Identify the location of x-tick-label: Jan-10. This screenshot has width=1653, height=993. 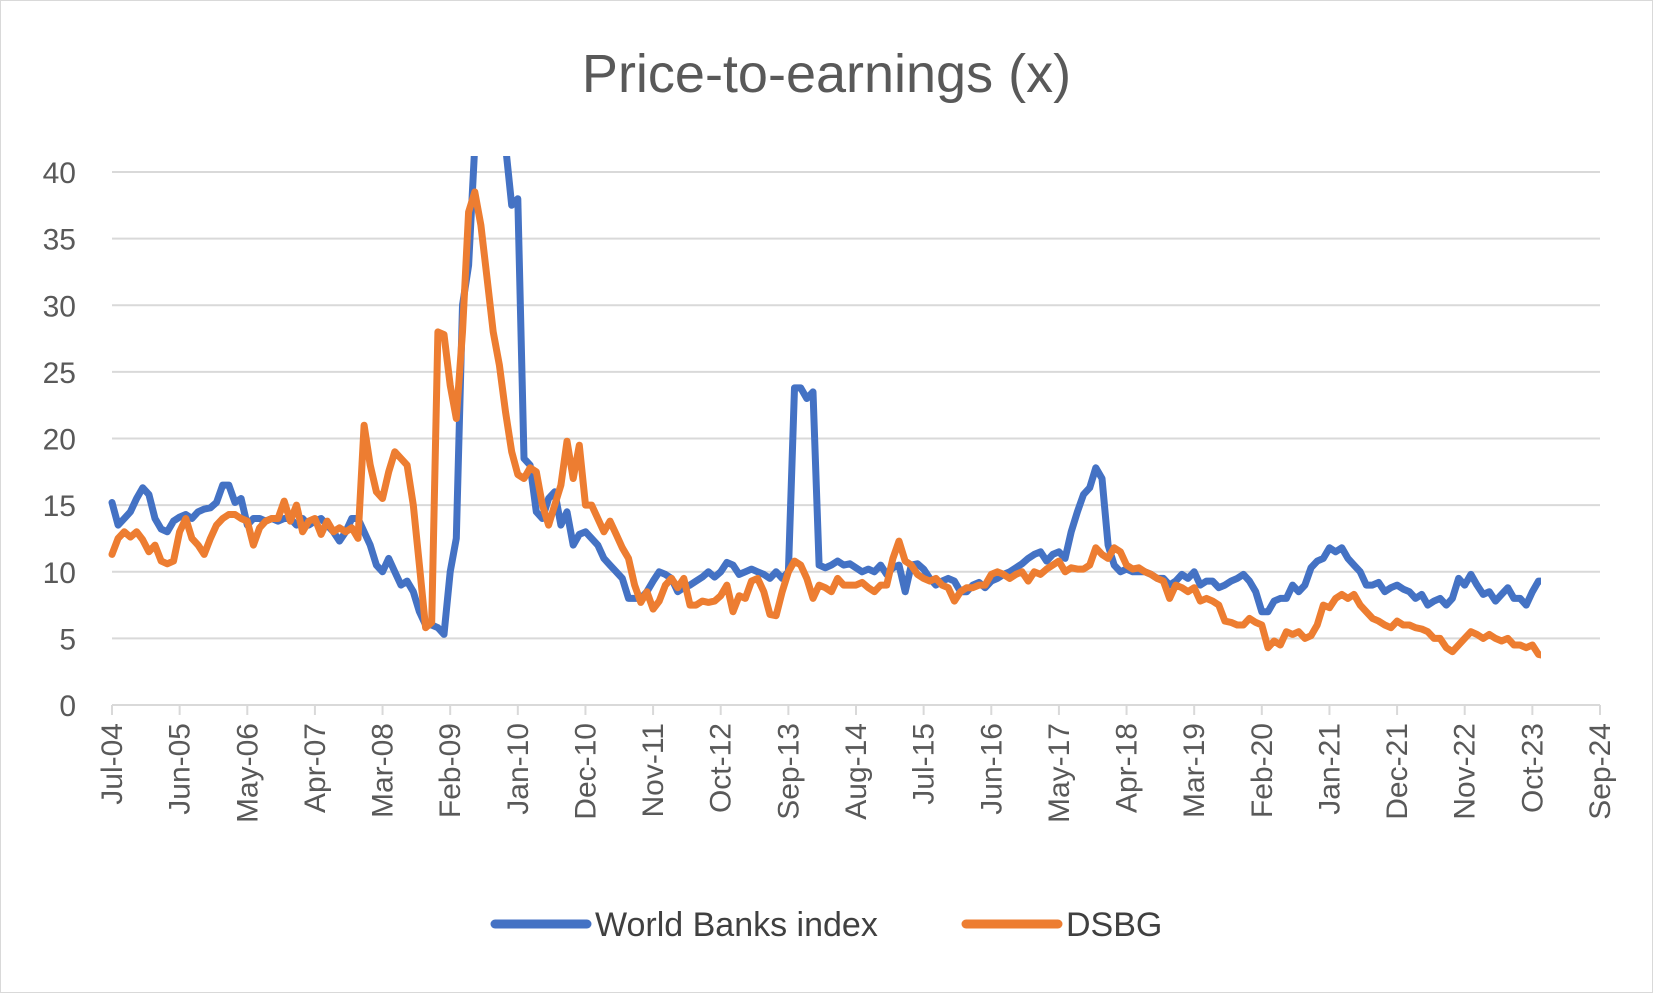
(518, 769).